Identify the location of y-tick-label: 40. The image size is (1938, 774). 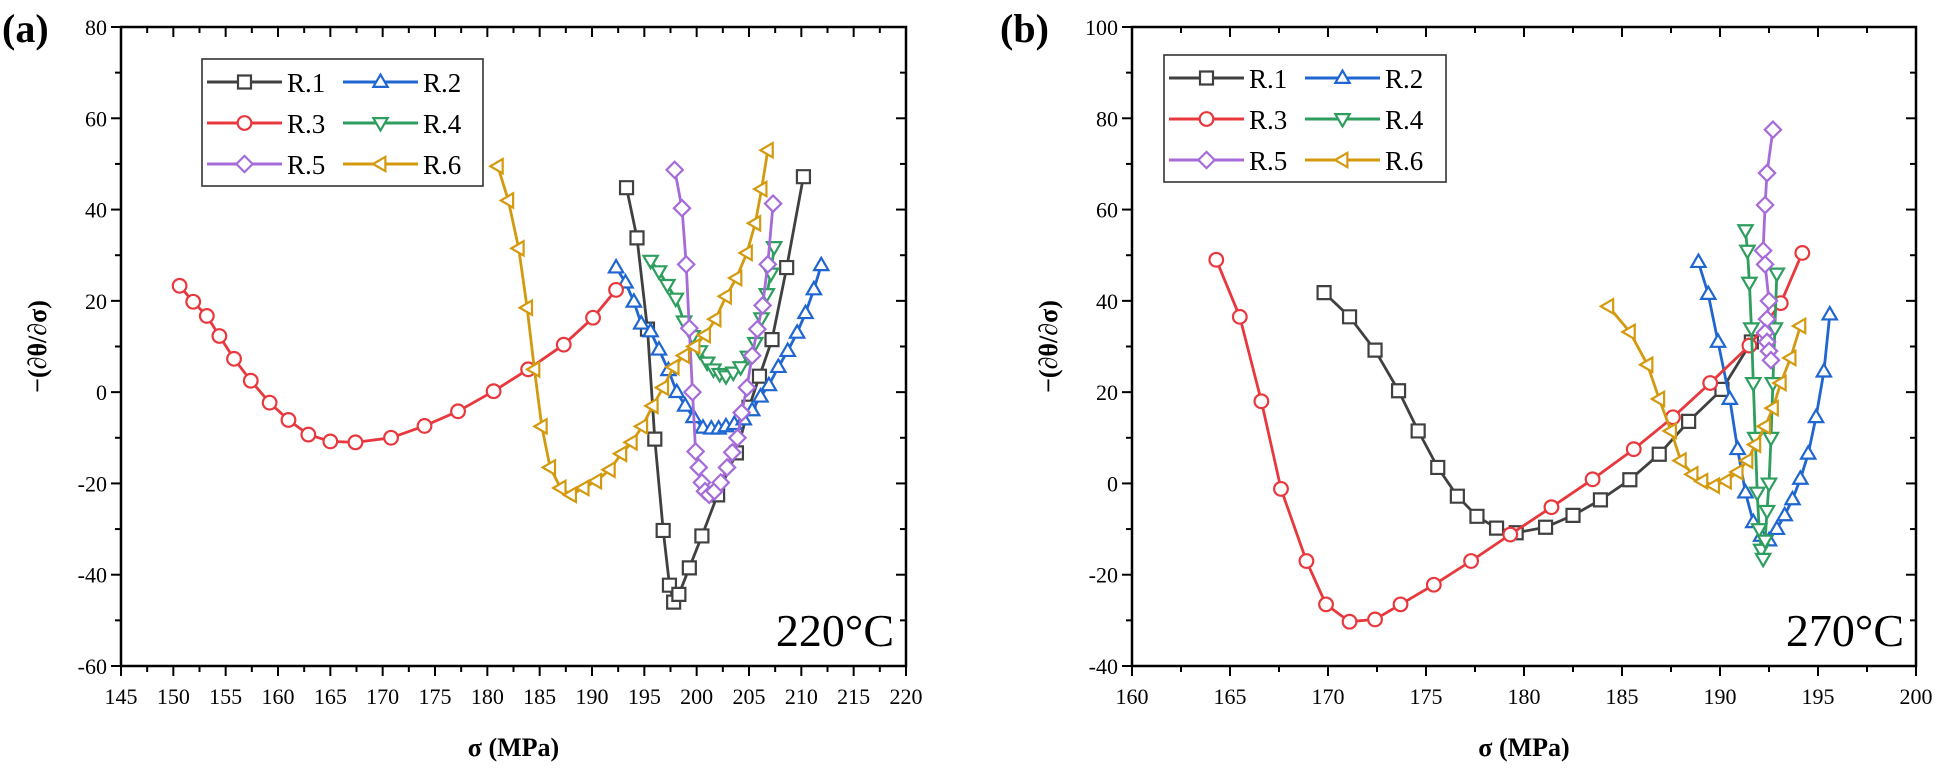
(1107, 301).